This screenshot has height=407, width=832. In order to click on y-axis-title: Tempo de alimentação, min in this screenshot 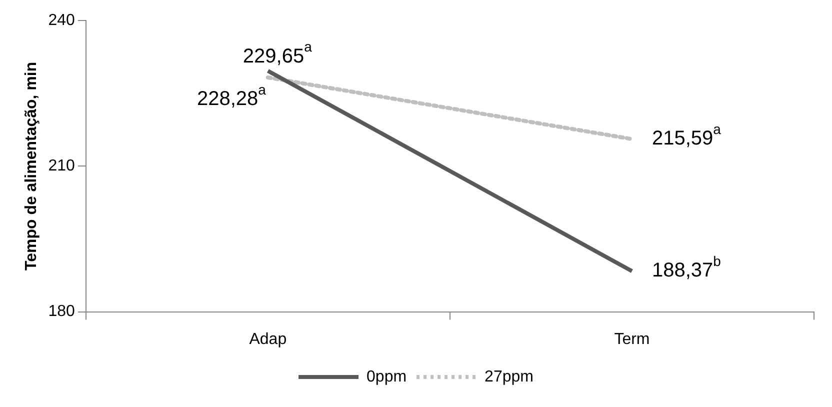, I will do `click(31, 166)`.